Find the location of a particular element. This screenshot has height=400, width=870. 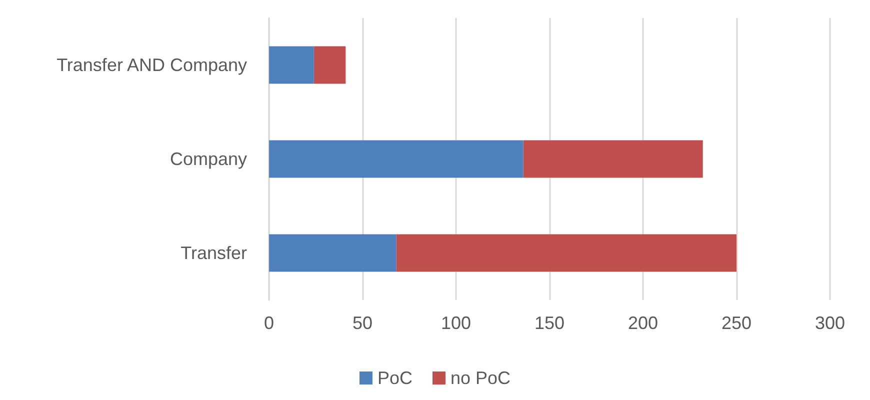

x-tick-label: 300 is located at coordinates (830, 323).